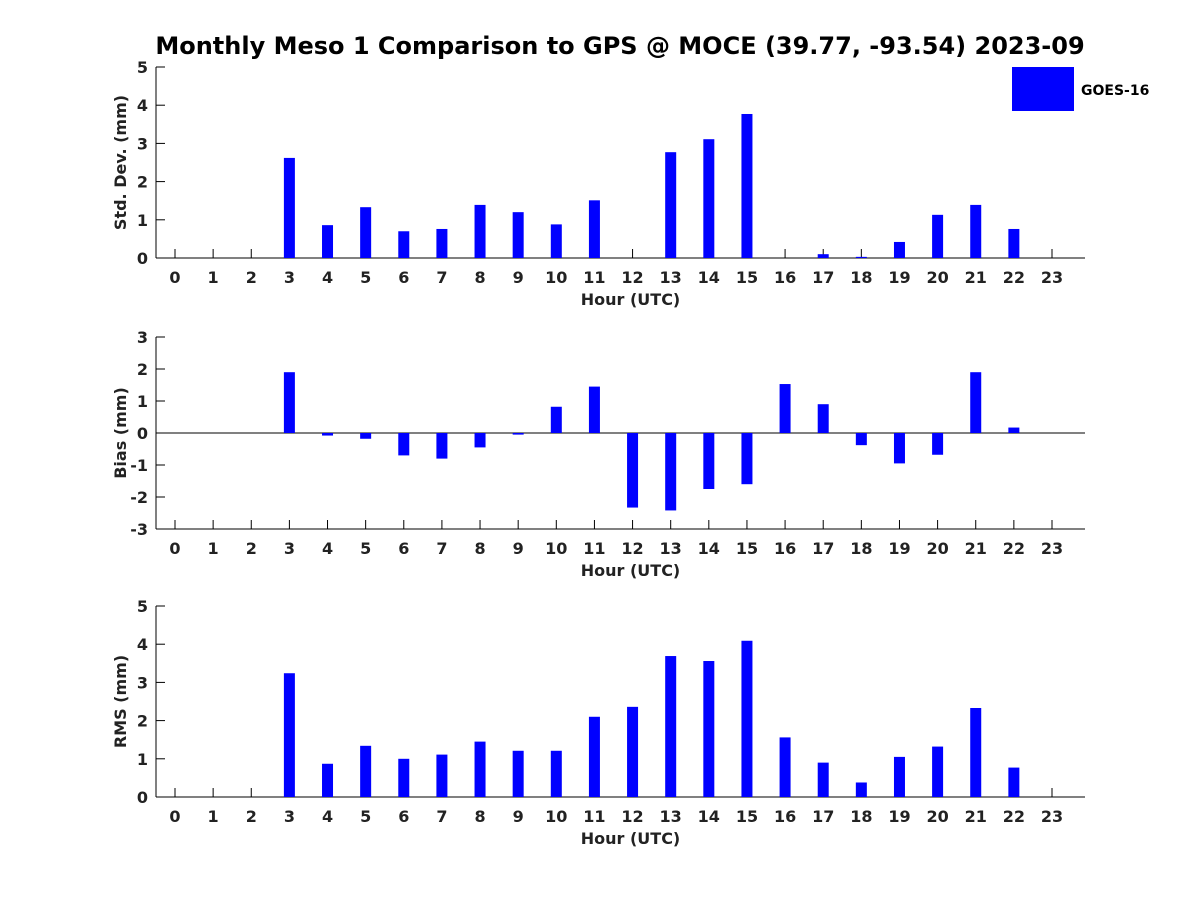 This screenshot has height=900, width=1200. What do you see at coordinates (441, 816) in the screenshot?
I see `rms-xtick-label: 7` at bounding box center [441, 816].